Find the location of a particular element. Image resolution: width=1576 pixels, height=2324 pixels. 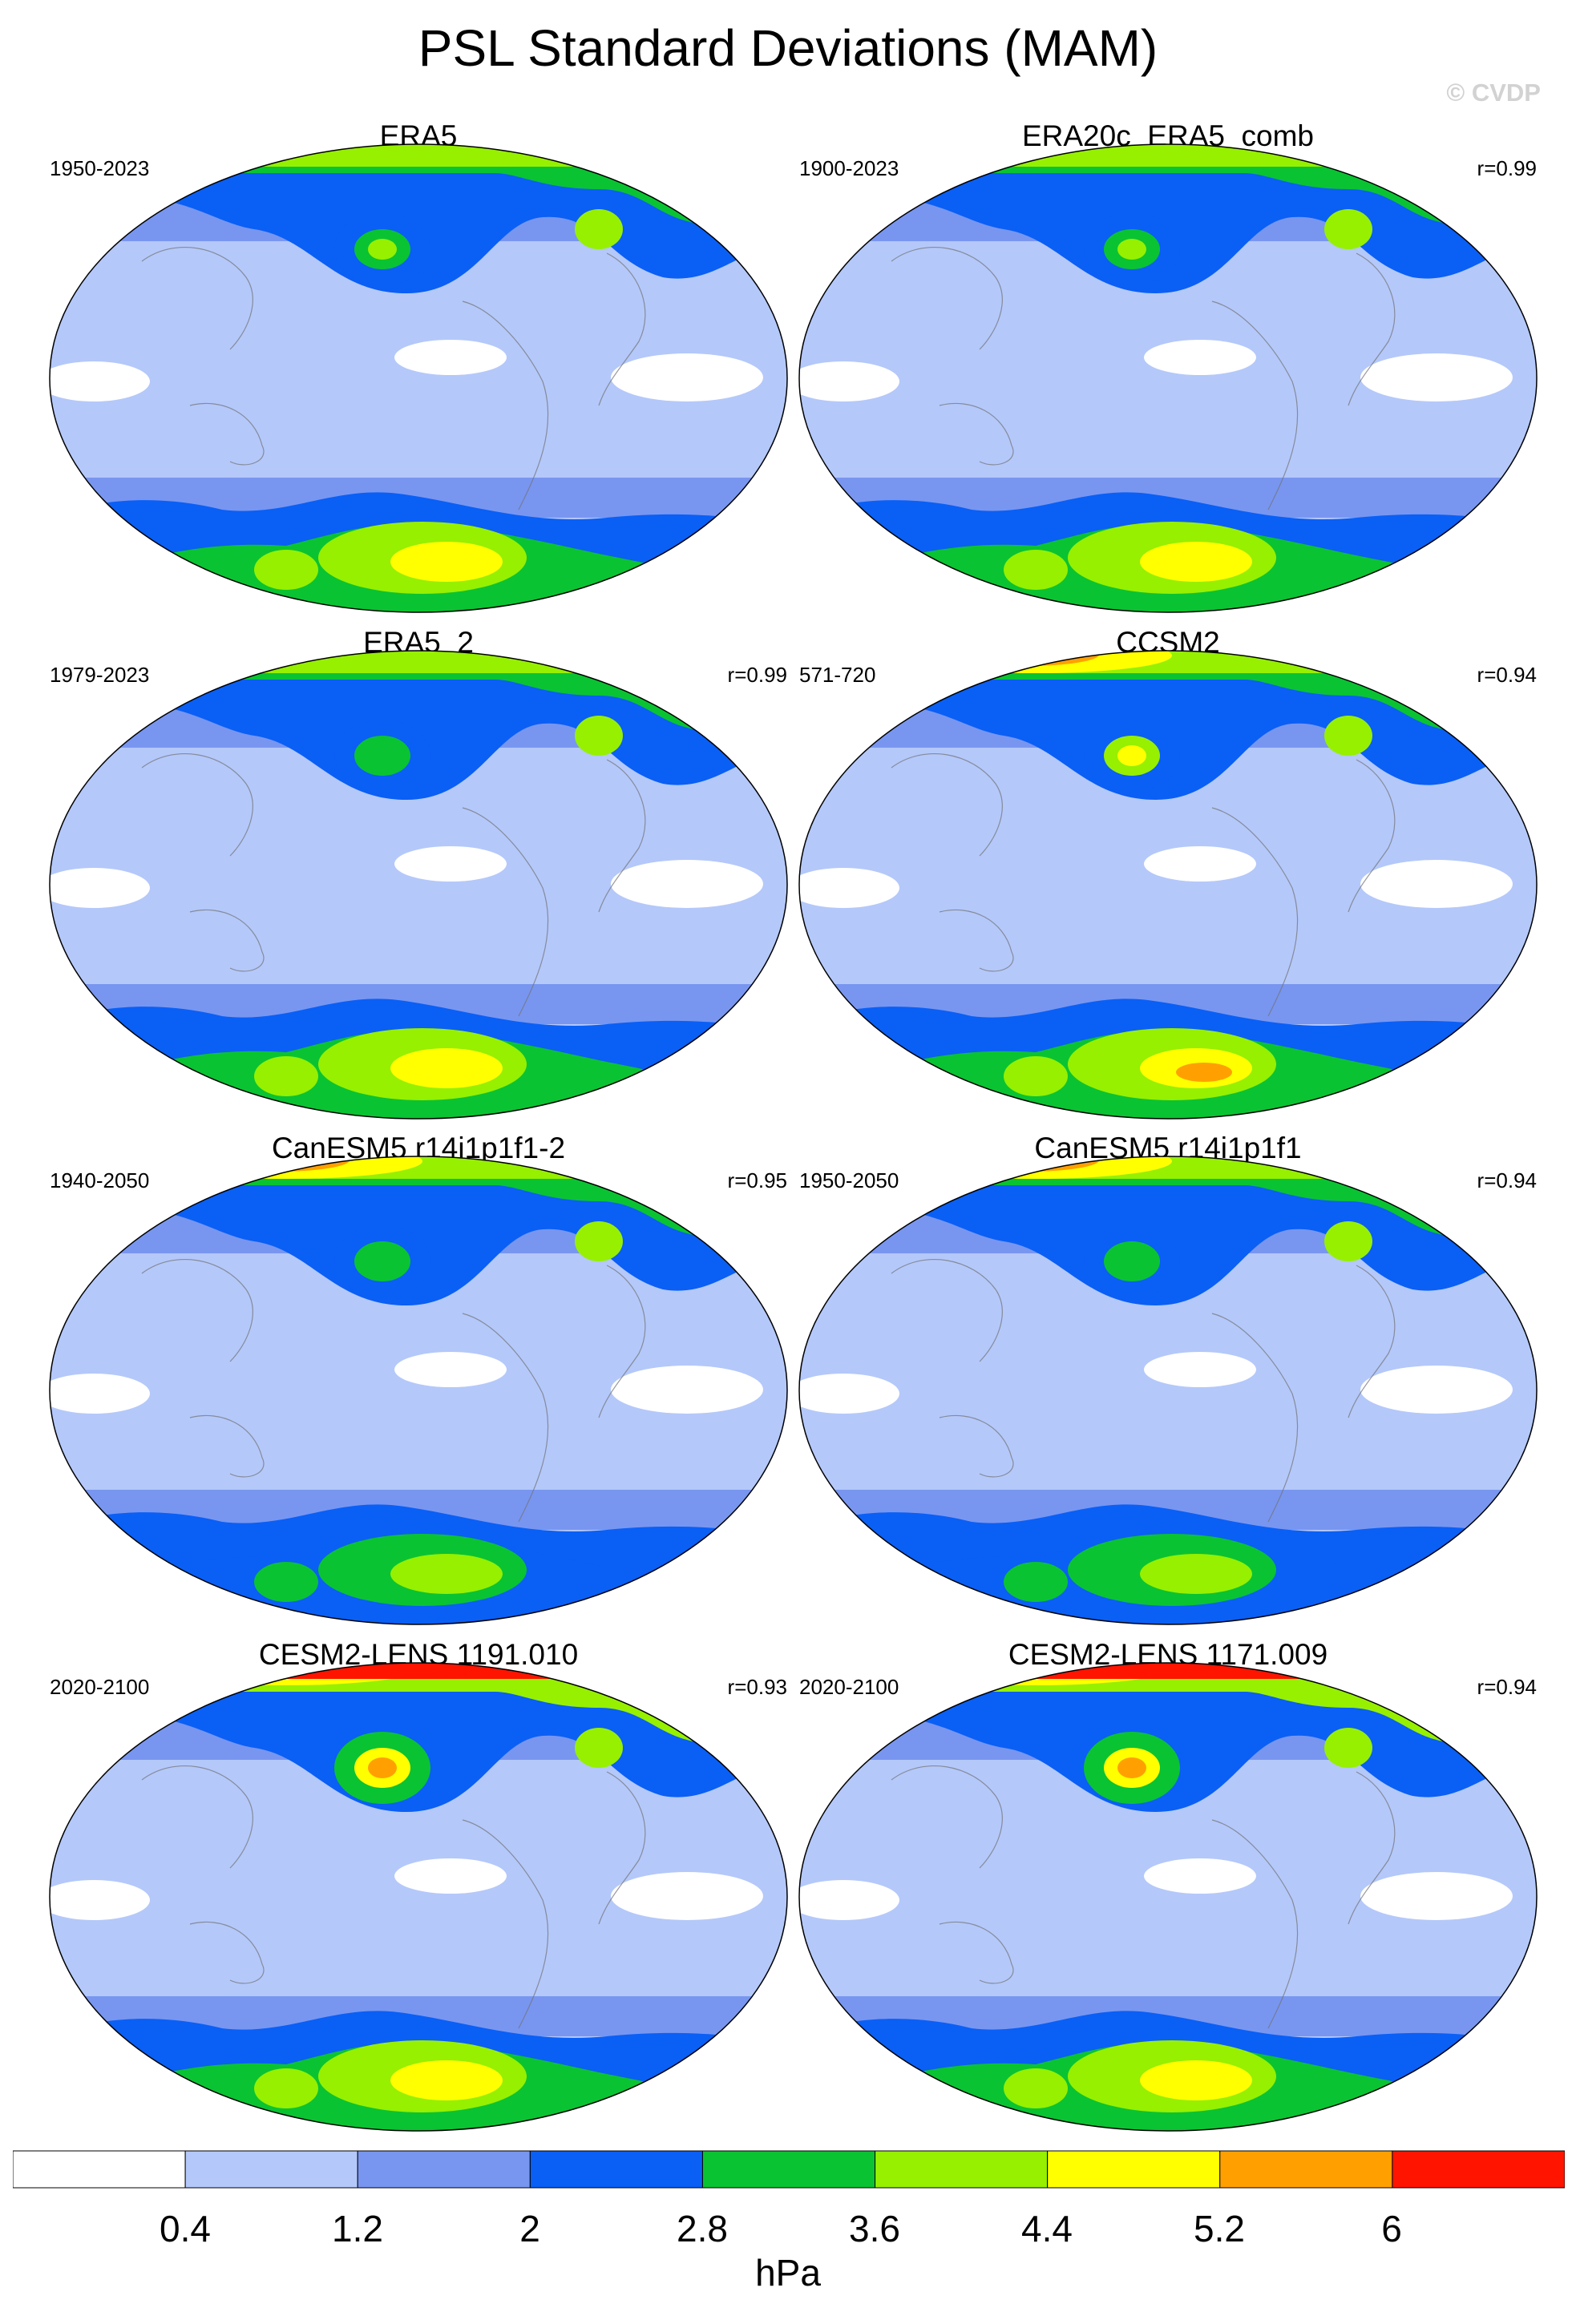

colorbar is located at coordinates (789, 2169).